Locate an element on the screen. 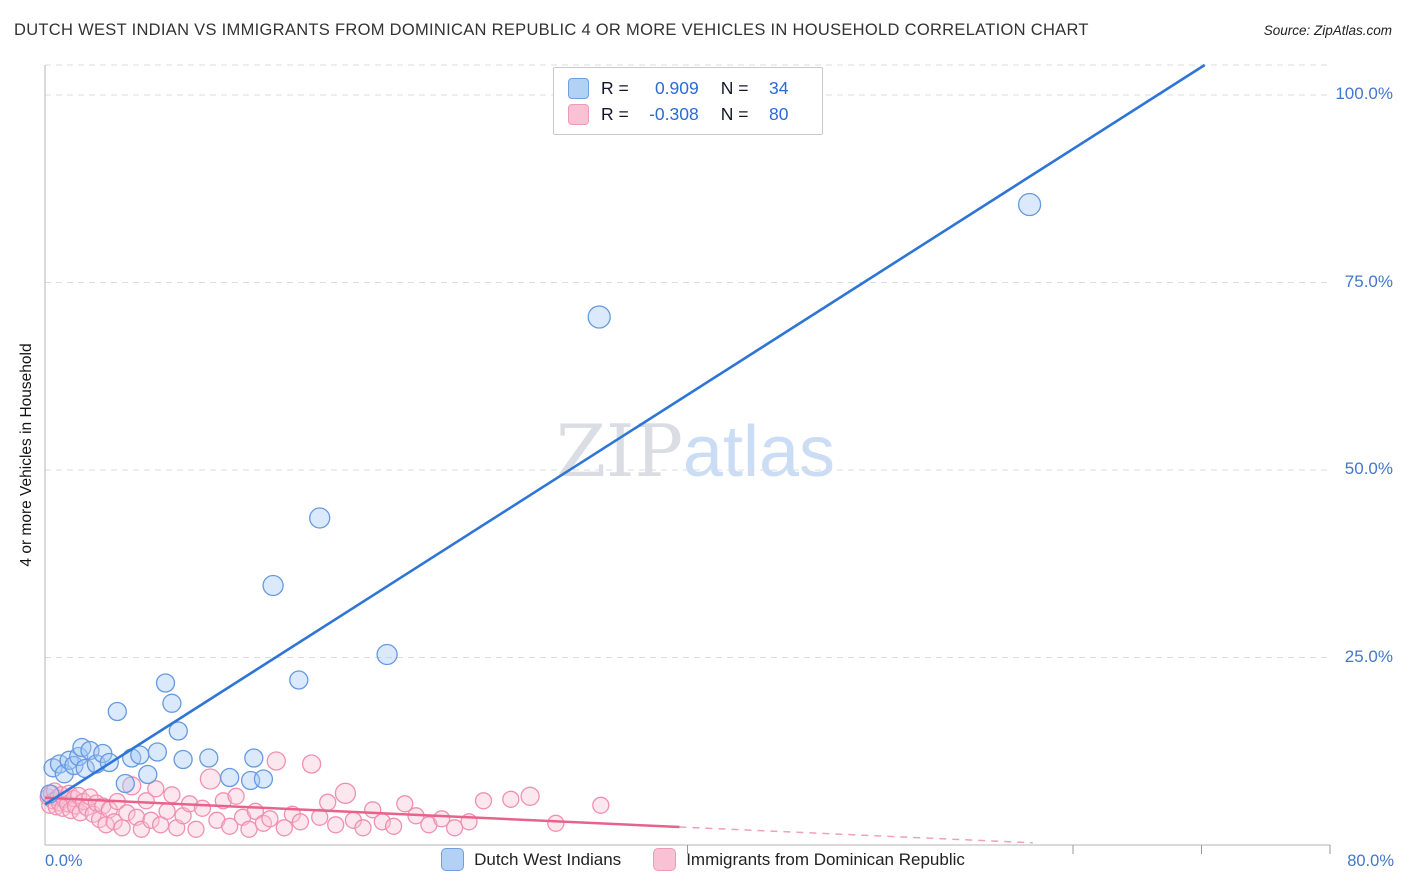  watermark-zip: ZIP is located at coordinates (619, 451).